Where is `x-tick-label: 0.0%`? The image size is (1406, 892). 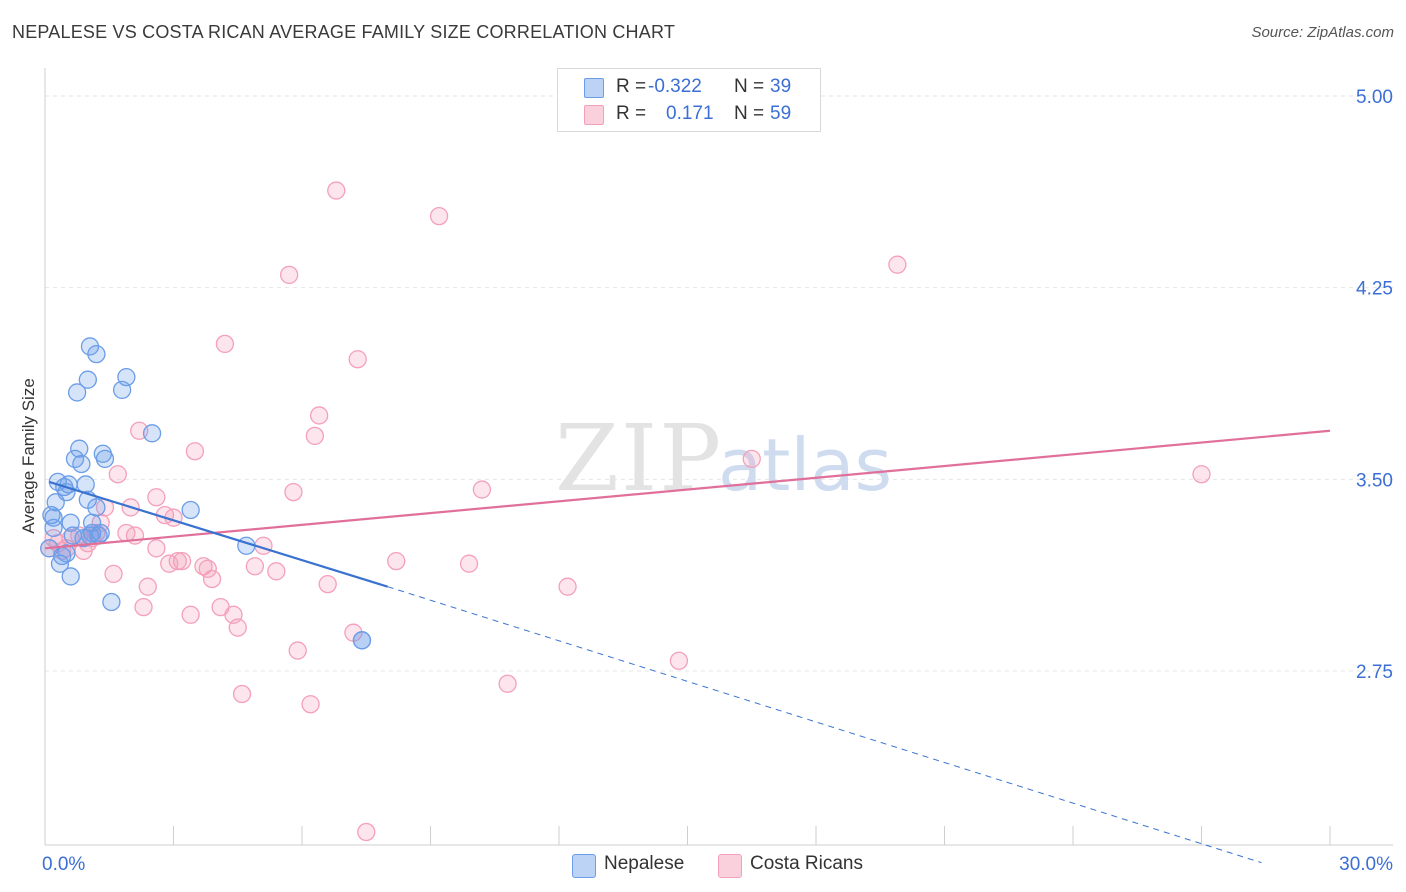
x-tick-label: 0.0% is located at coordinates (63, 864).